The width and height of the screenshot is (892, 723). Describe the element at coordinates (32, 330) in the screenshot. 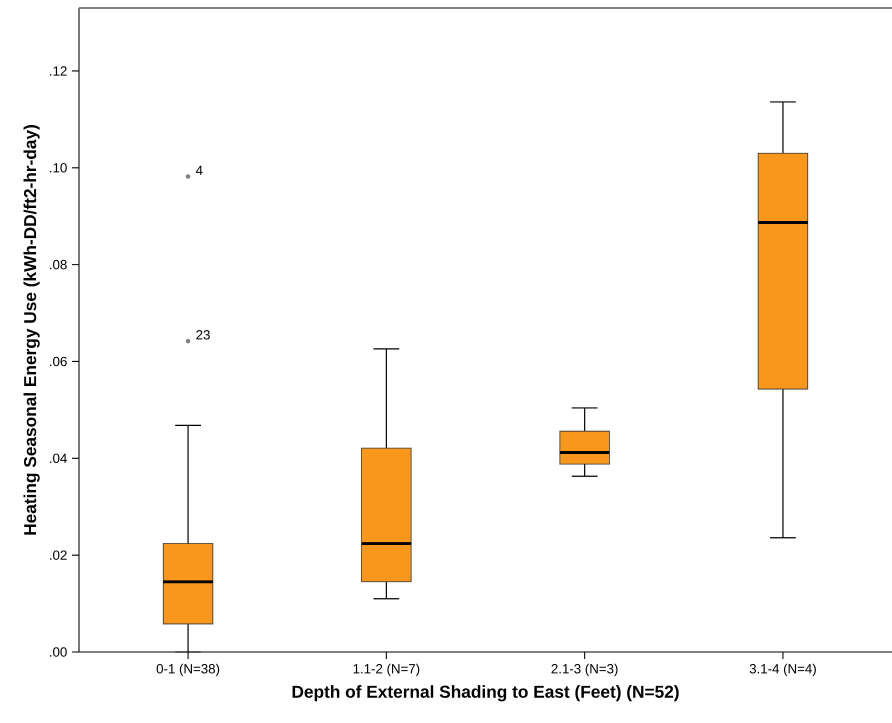

I see `y-axis-title: Heating Seasonal Energy Use (kWh-DD/ft2-hr-day)` at that location.